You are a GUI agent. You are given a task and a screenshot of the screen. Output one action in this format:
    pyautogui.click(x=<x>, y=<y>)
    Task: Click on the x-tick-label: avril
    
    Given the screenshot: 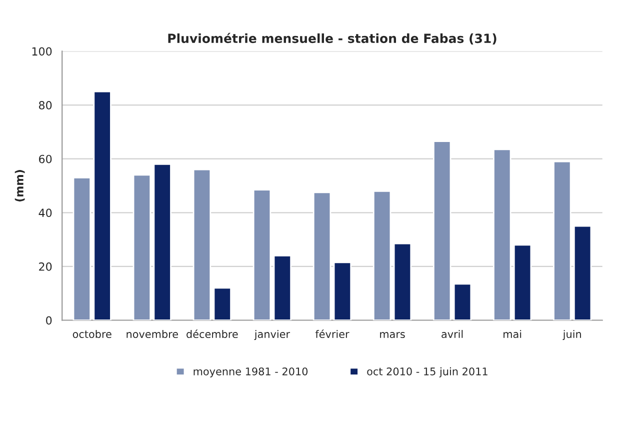 What is the action you would take?
    pyautogui.click(x=452, y=334)
    